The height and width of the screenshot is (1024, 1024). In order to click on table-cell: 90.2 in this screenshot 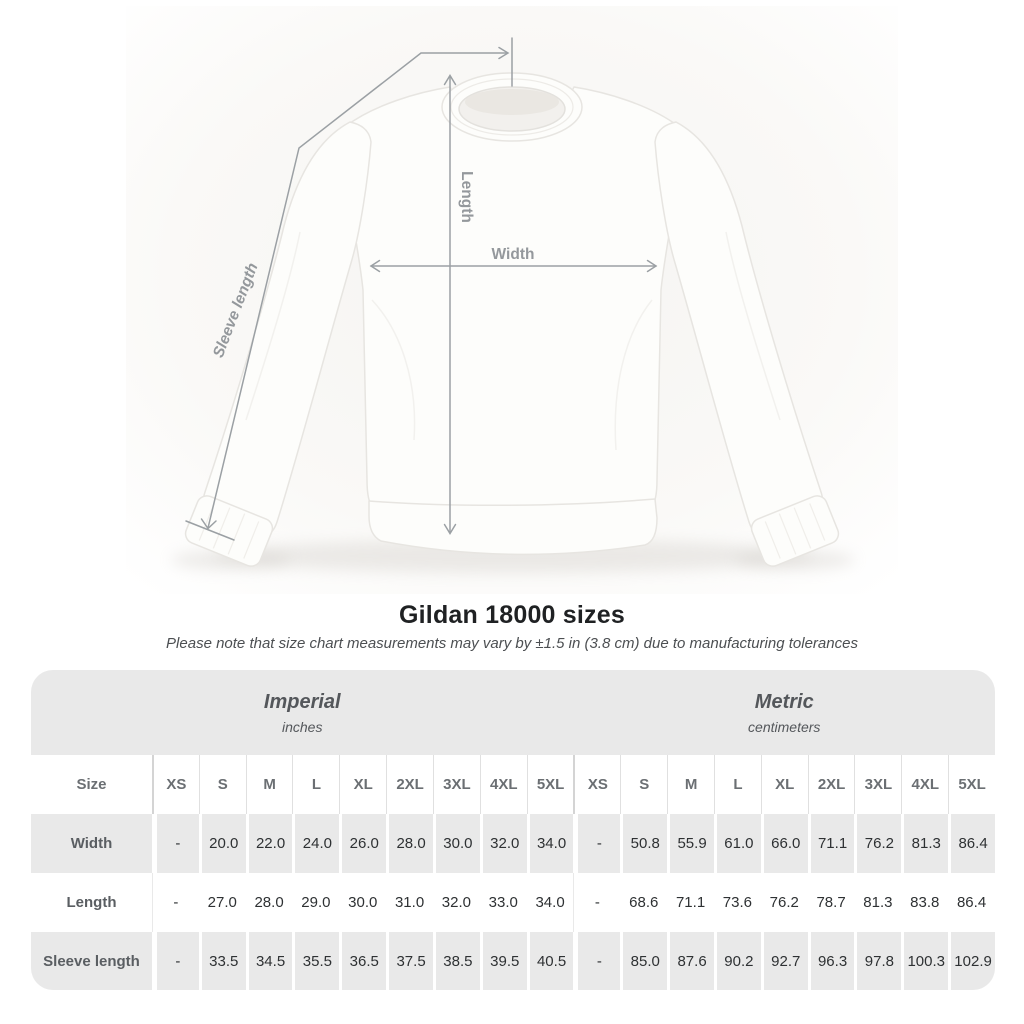, I will do `click(737, 961)`.